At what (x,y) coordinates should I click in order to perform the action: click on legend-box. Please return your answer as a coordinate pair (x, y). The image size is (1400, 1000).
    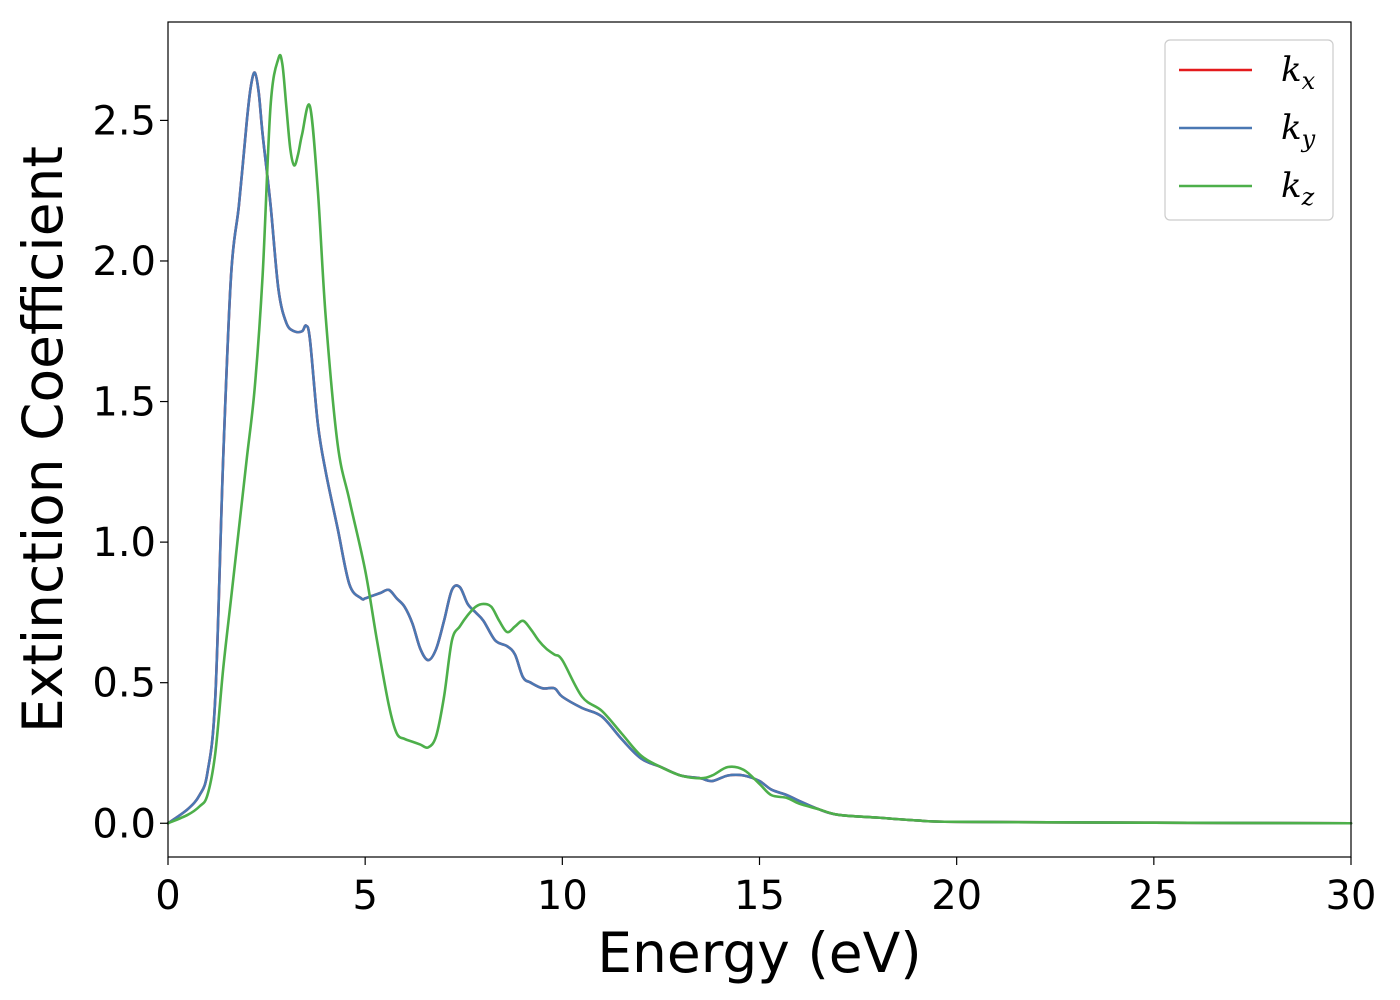
    Looking at the image, I should click on (1249, 130).